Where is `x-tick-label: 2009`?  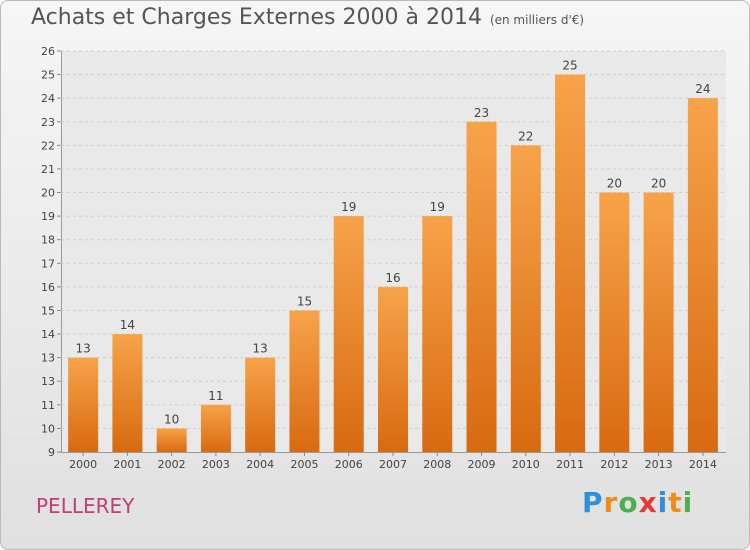
x-tick-label: 2009 is located at coordinates (482, 464).